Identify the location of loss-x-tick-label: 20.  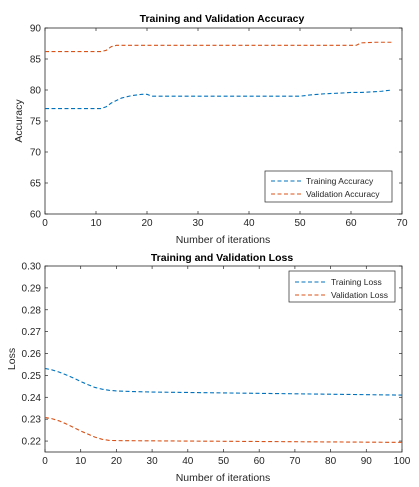
(117, 461).